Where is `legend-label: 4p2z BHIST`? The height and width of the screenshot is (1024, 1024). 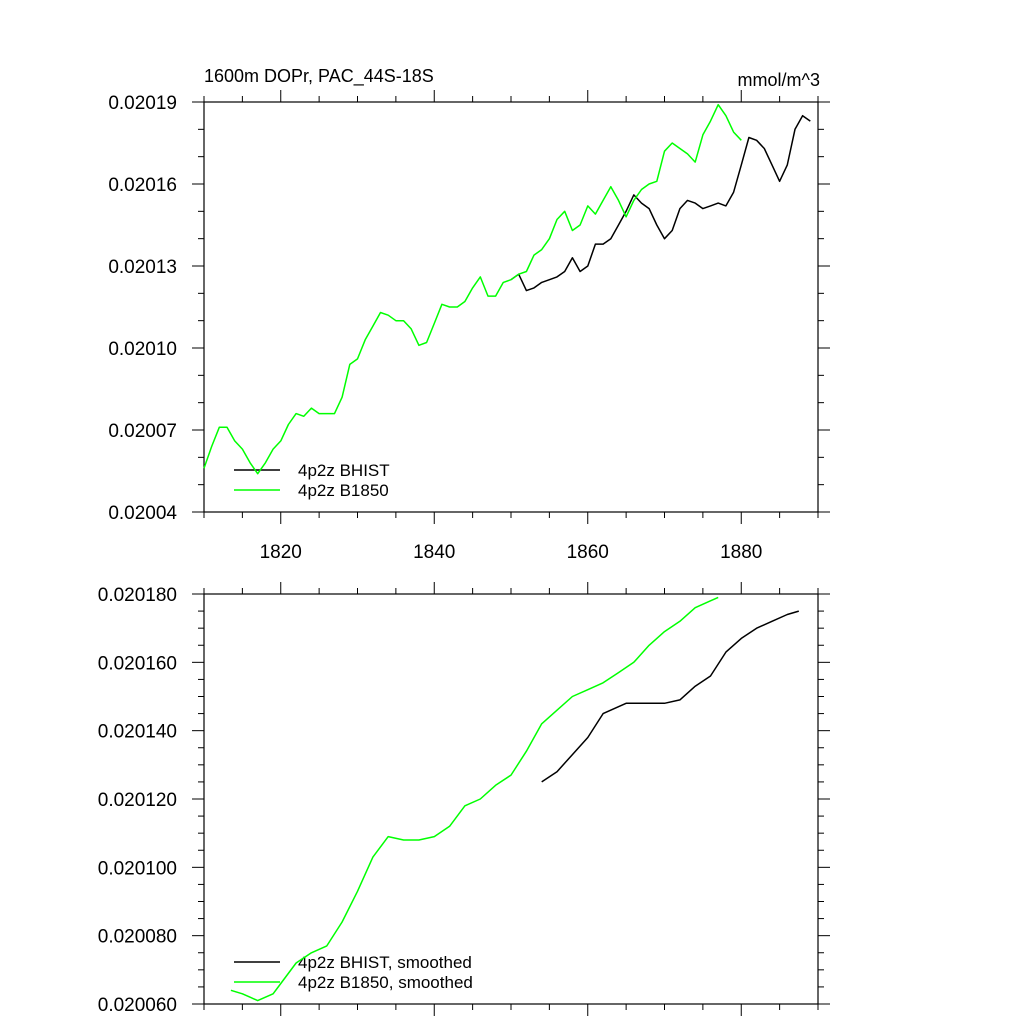
legend-label: 4p2z BHIST is located at coordinates (344, 470).